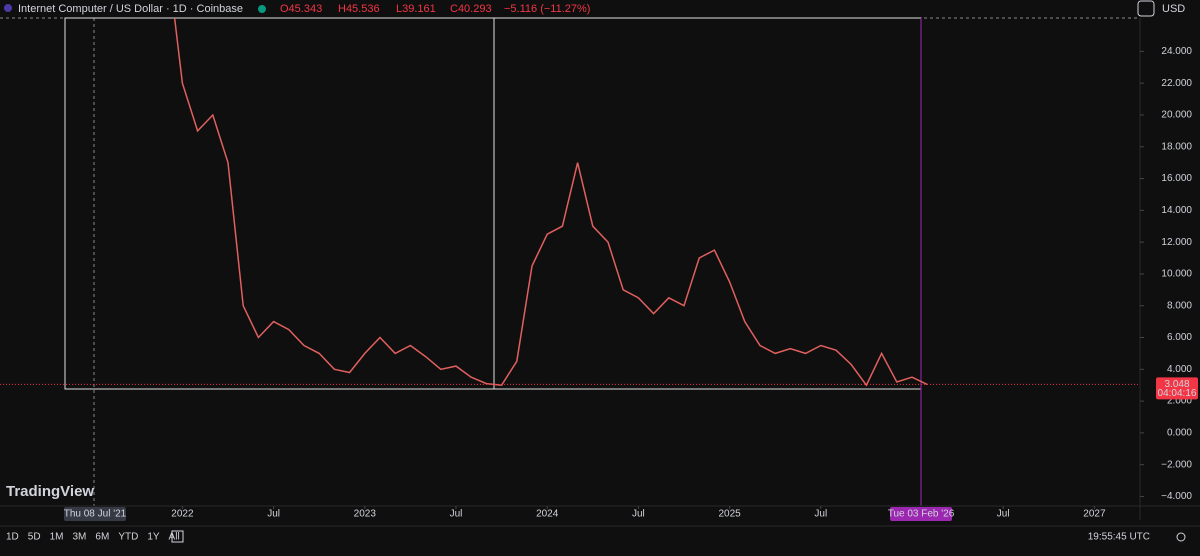 Image resolution: width=1200 pixels, height=556 pixels. I want to click on y-tick-label: 14.000, so click(1176, 210).